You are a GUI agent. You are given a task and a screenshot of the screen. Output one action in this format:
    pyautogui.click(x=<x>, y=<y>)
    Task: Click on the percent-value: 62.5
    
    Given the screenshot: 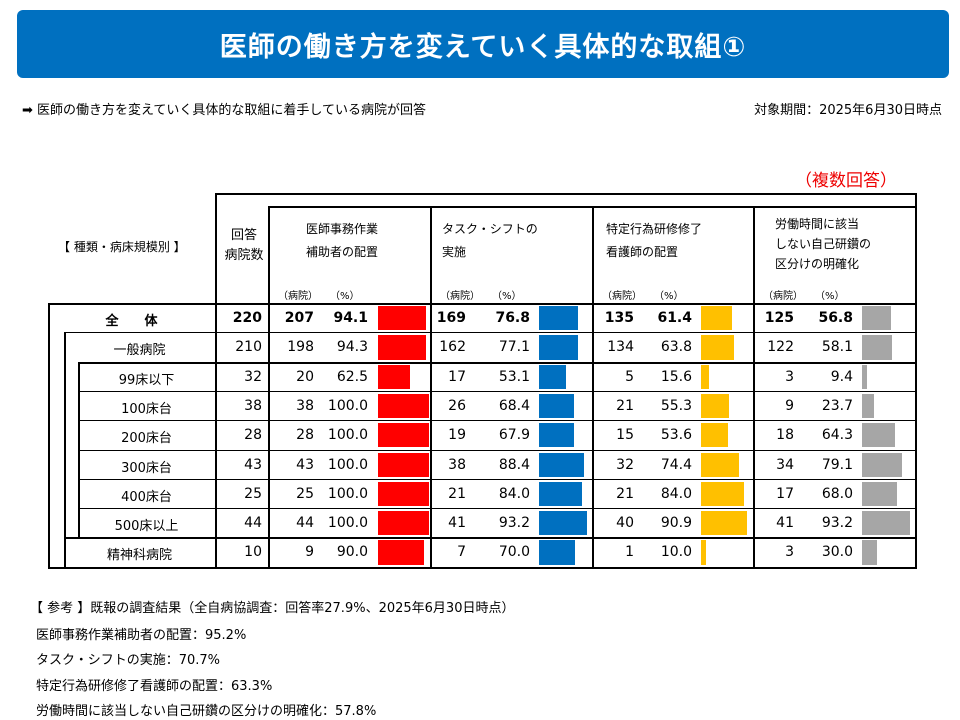 What is the action you would take?
    pyautogui.click(x=352, y=376)
    